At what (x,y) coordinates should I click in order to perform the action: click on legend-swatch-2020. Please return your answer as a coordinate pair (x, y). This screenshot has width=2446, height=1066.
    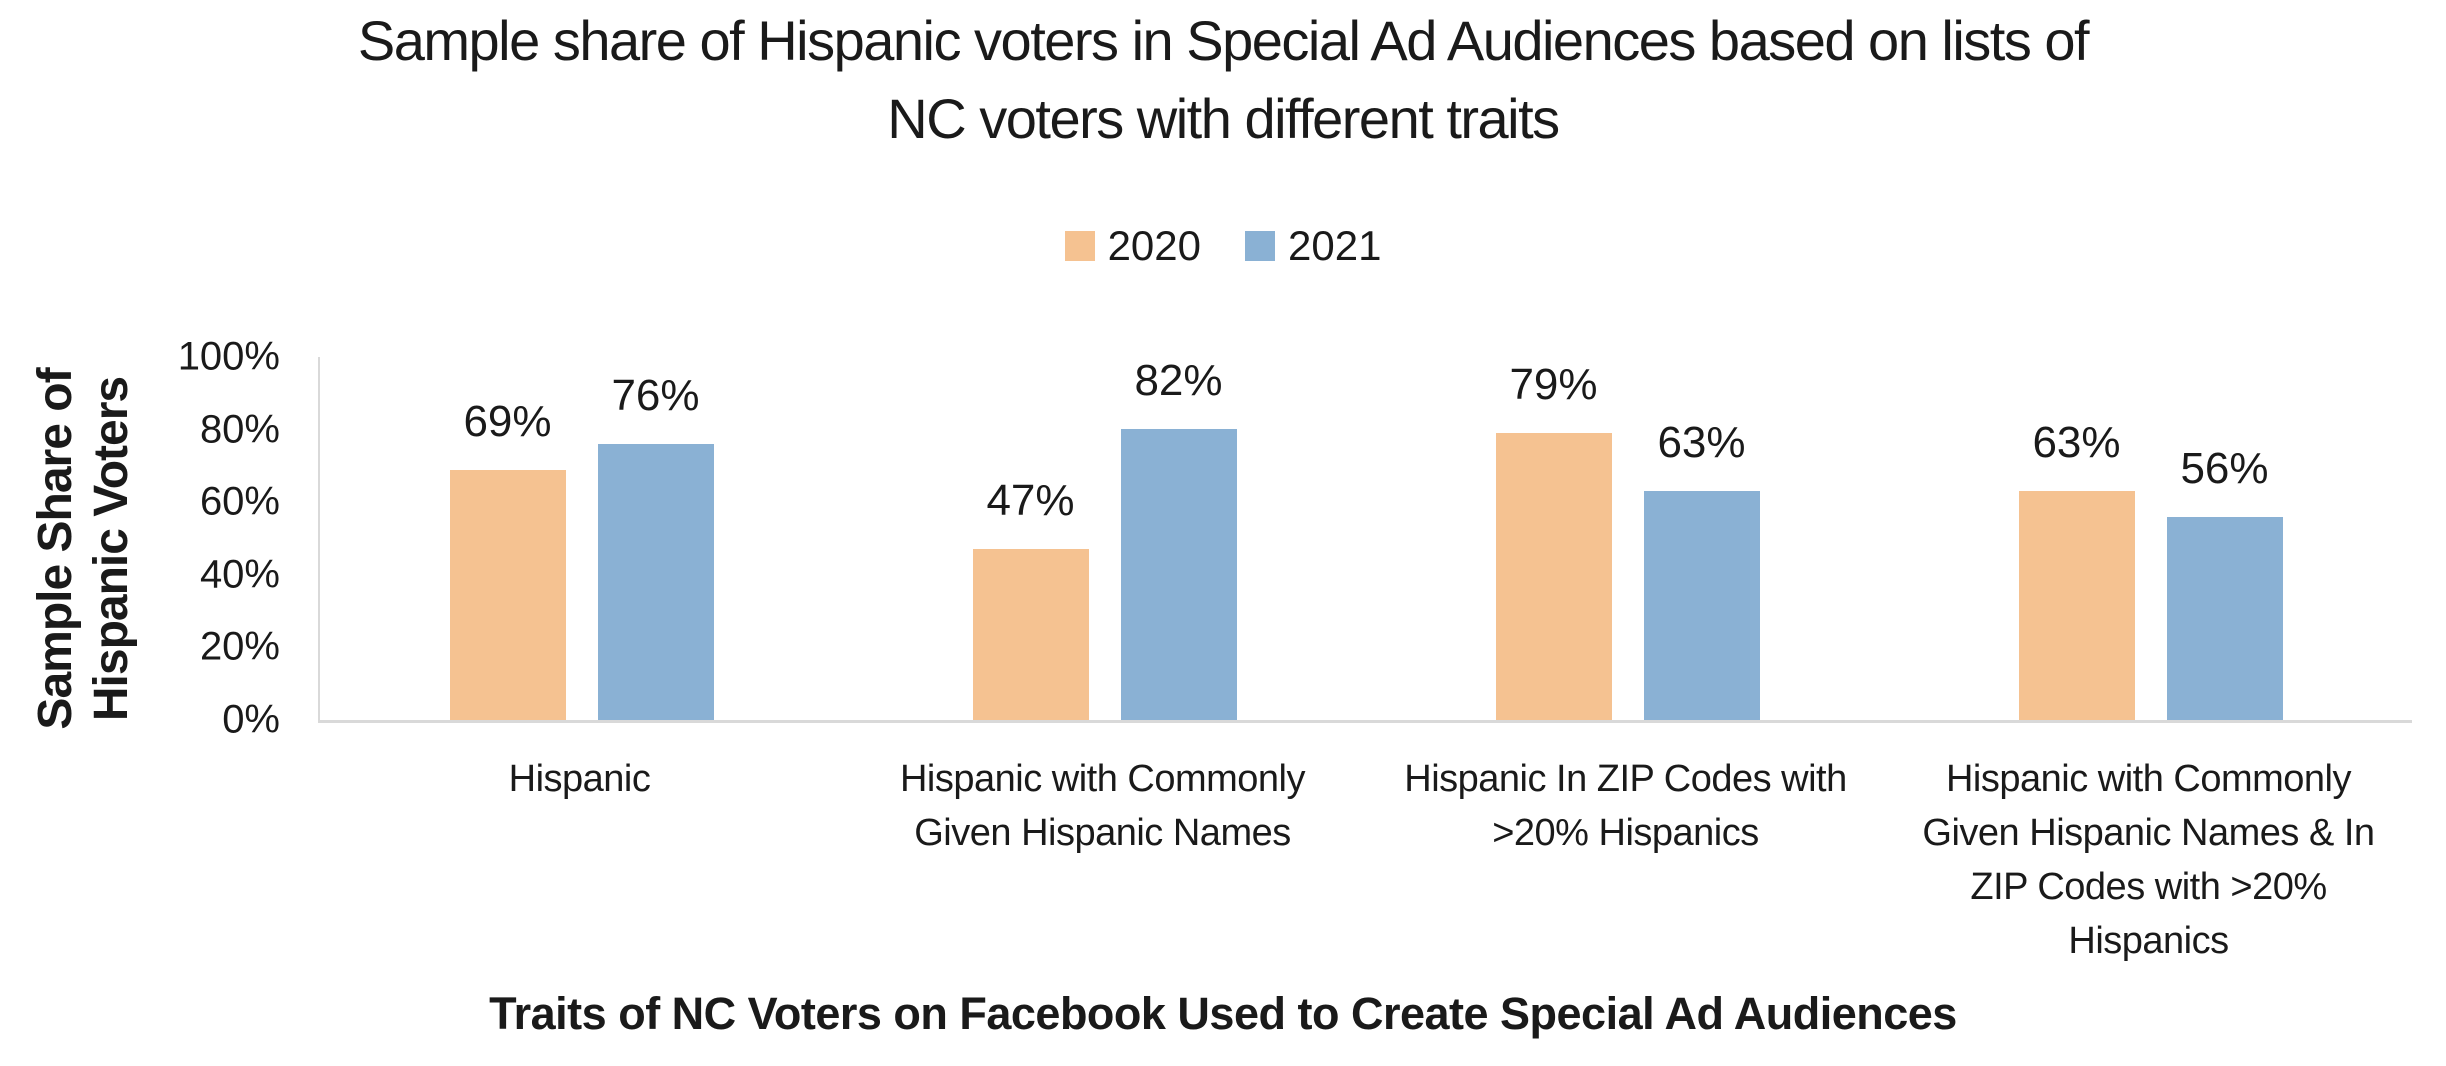
    Looking at the image, I should click on (1079, 246).